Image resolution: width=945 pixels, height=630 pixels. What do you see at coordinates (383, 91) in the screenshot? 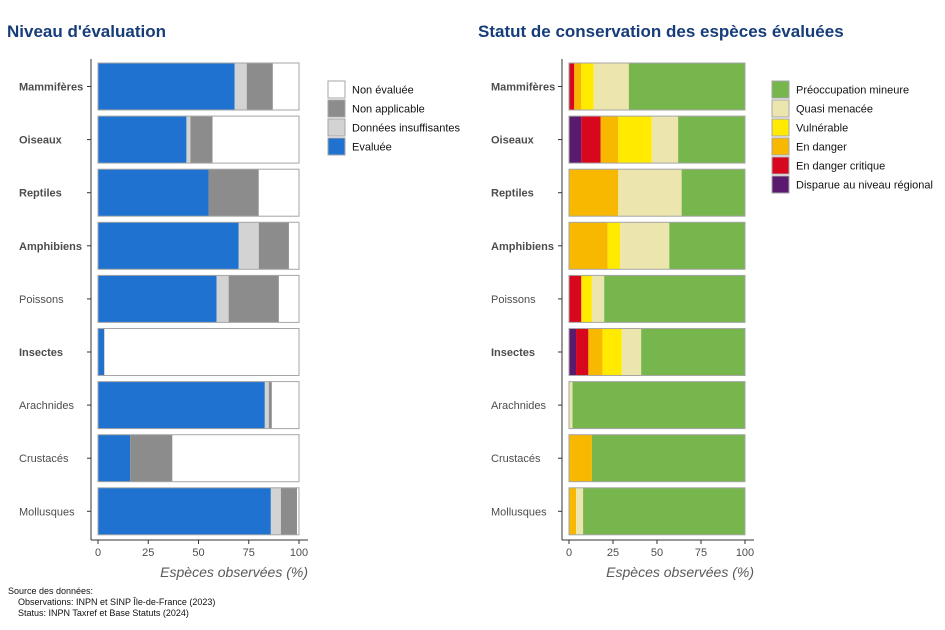
I see `eval-legend-label-0: Non évaluée` at bounding box center [383, 91].